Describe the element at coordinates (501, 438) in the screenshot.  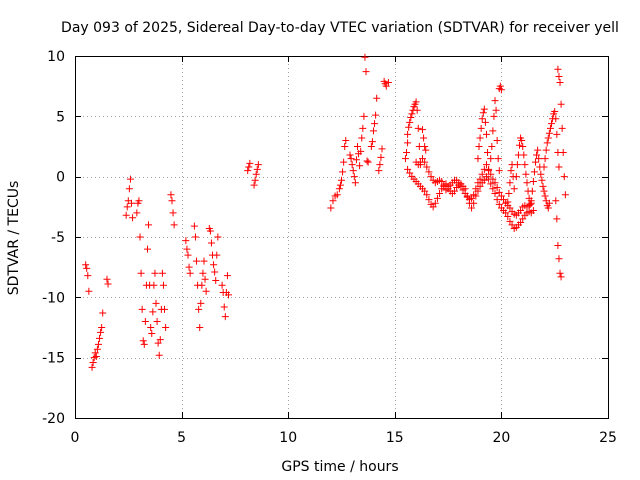
I see `x-tick-label: 20` at that location.